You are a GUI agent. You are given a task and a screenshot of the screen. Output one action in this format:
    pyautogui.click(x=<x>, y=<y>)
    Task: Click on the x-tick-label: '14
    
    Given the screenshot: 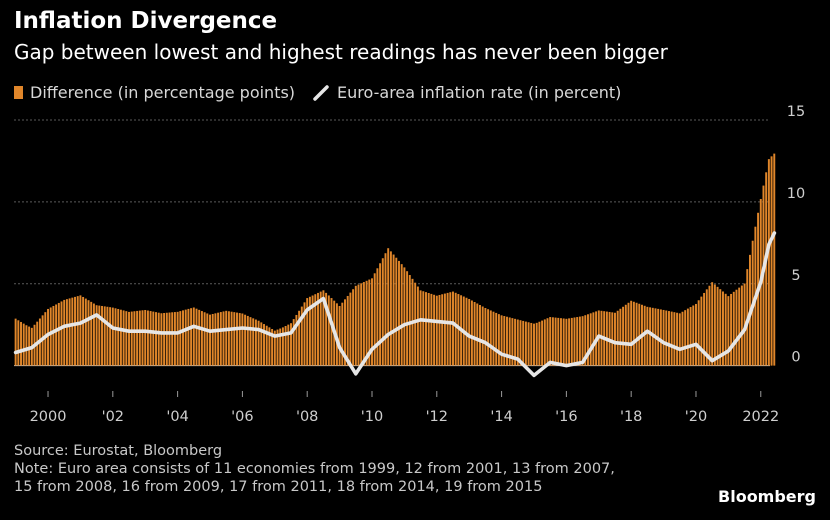 What is the action you would take?
    pyautogui.click(x=501, y=417)
    